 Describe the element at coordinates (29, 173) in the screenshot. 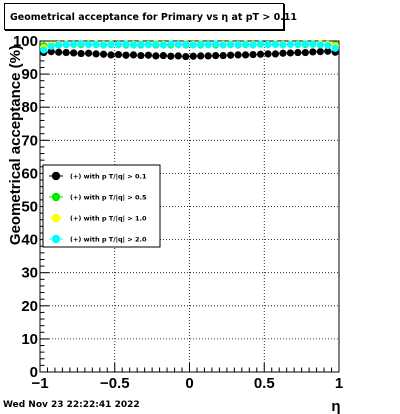

I see `y-tick-label: 60` at that location.